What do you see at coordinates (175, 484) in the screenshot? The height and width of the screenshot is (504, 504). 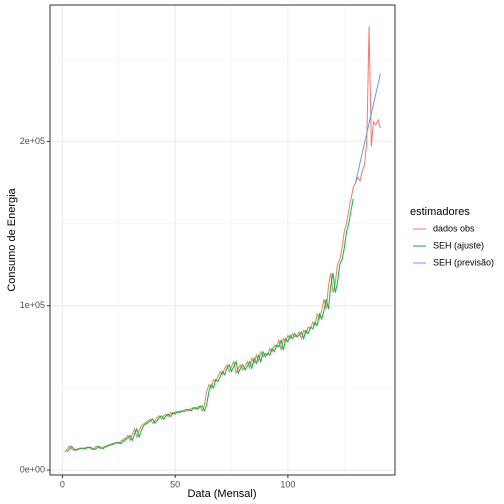 I see `x-tick-label: 50` at bounding box center [175, 484].